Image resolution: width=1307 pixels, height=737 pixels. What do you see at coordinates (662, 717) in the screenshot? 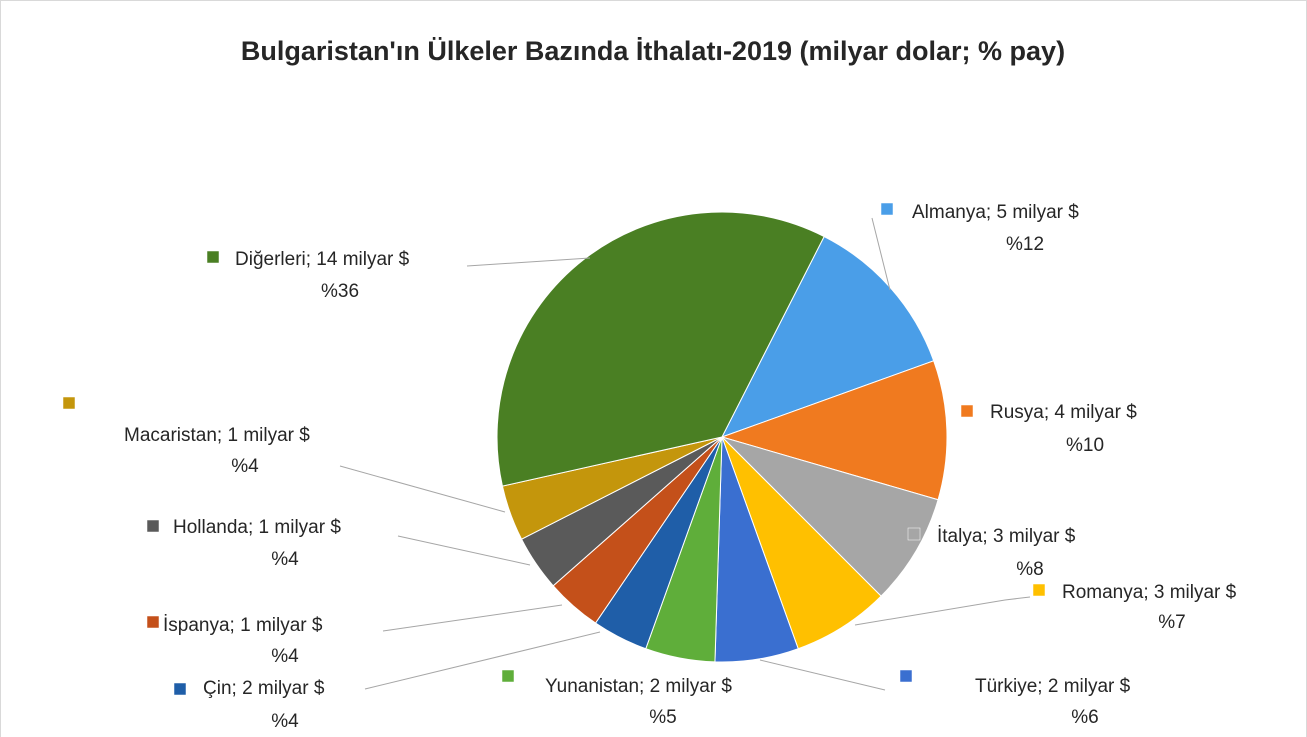
I see `data-label-value: %5` at bounding box center [662, 717].